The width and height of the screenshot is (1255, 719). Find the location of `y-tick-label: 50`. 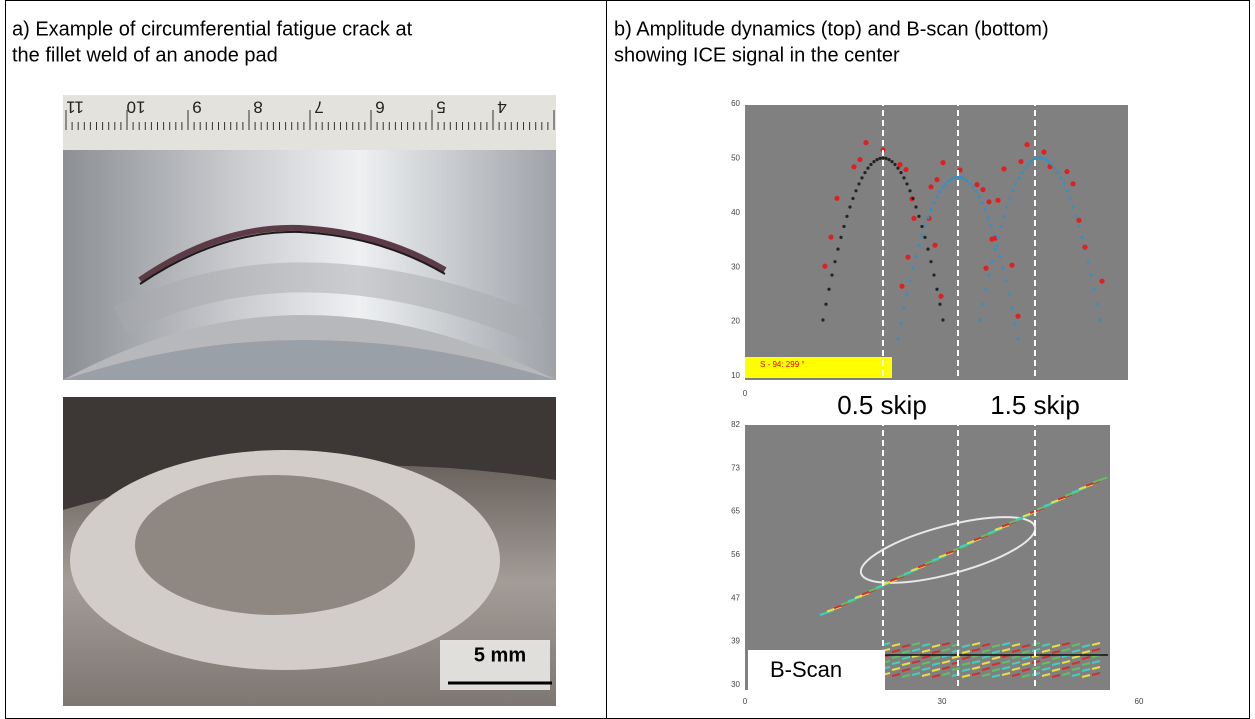

y-tick-label: 50 is located at coordinates (735, 158).